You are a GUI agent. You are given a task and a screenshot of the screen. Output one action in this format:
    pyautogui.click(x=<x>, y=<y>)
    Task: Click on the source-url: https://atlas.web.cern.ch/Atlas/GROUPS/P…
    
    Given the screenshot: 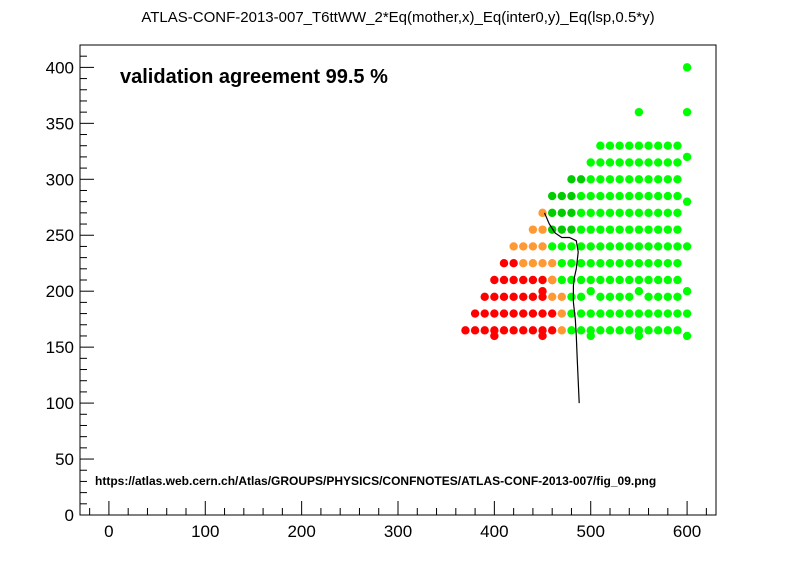 What is the action you would take?
    pyautogui.click(x=376, y=481)
    